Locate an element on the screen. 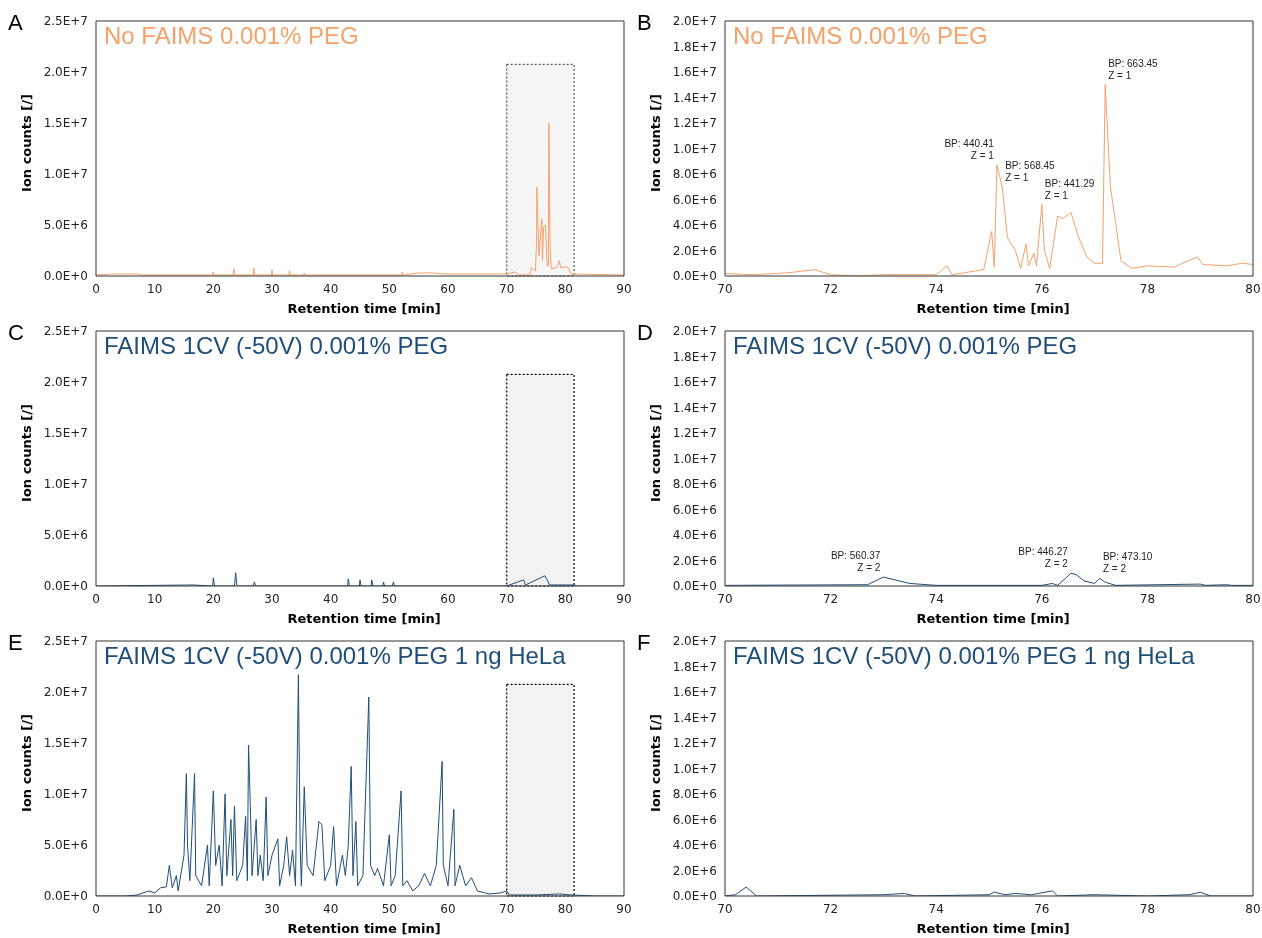  annotation: BP: 440.41 Z = 1 is located at coordinates (969, 150).